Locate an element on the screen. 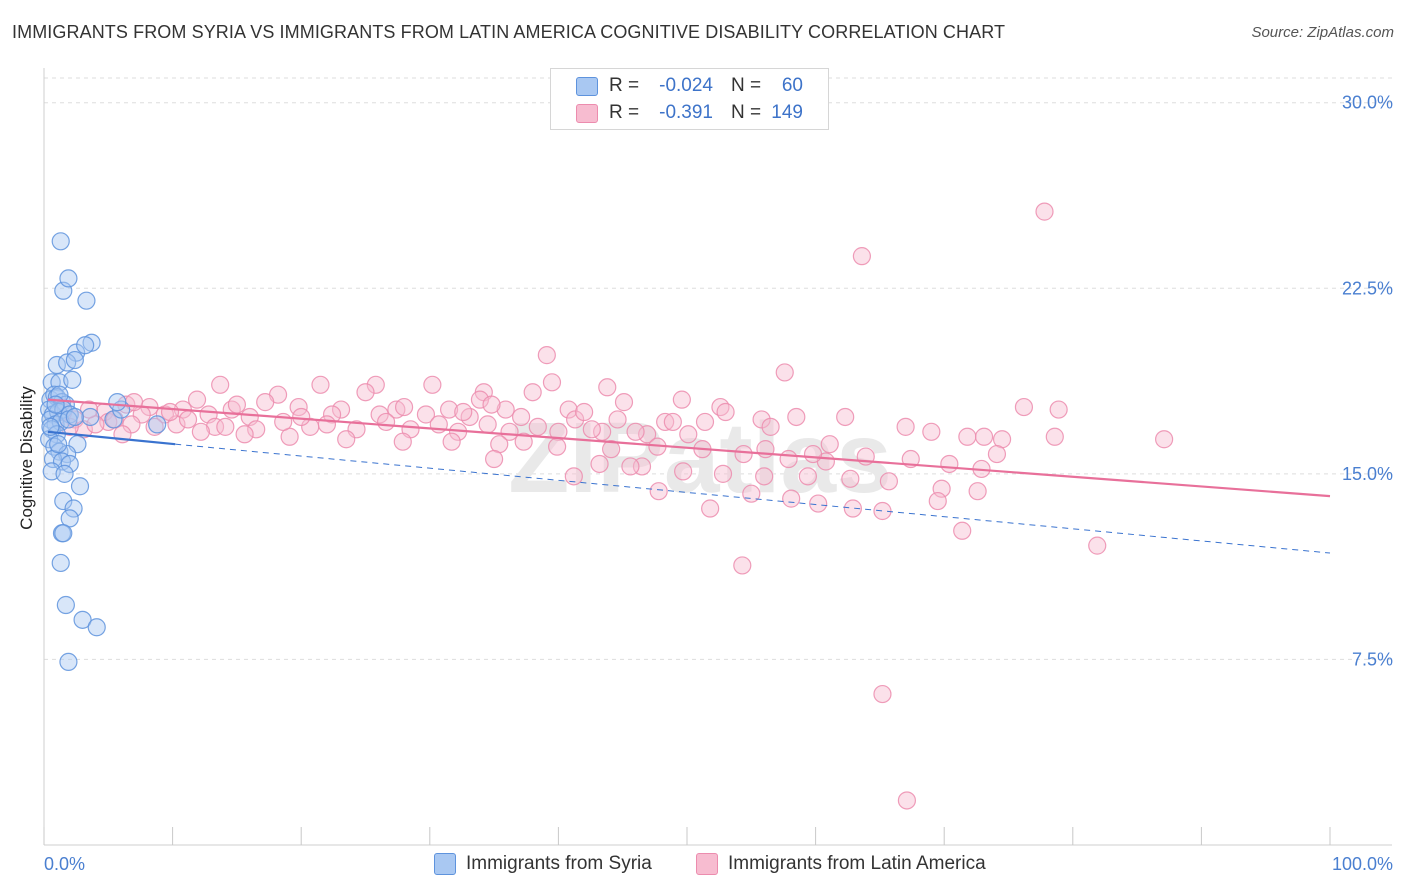  legend-row-latin-america: R = -0.391 N = 149 is located at coordinates (689, 113).